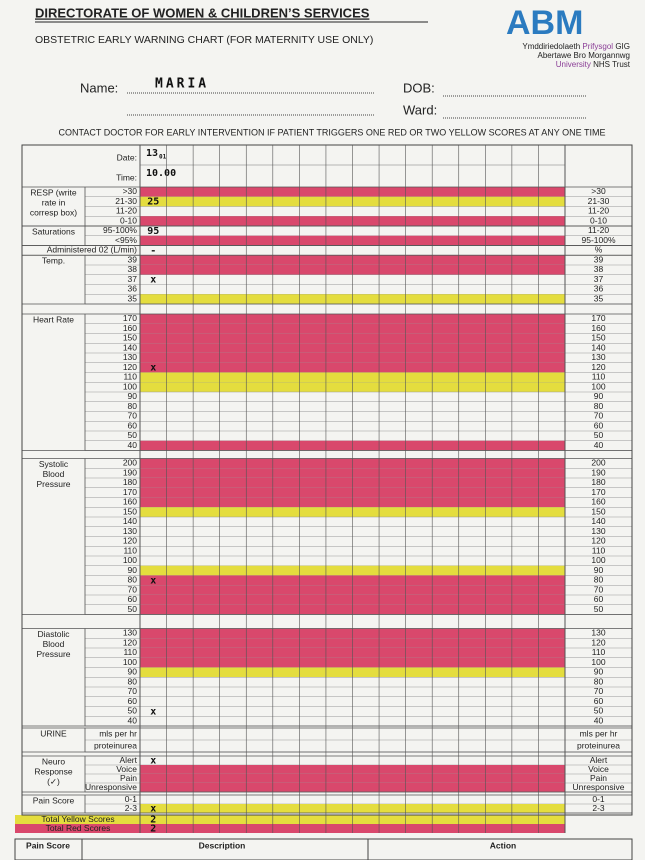 This screenshot has width=645, height=860. Describe the element at coordinates (53, 634) in the screenshot. I see `section-label: Diastolic` at that location.